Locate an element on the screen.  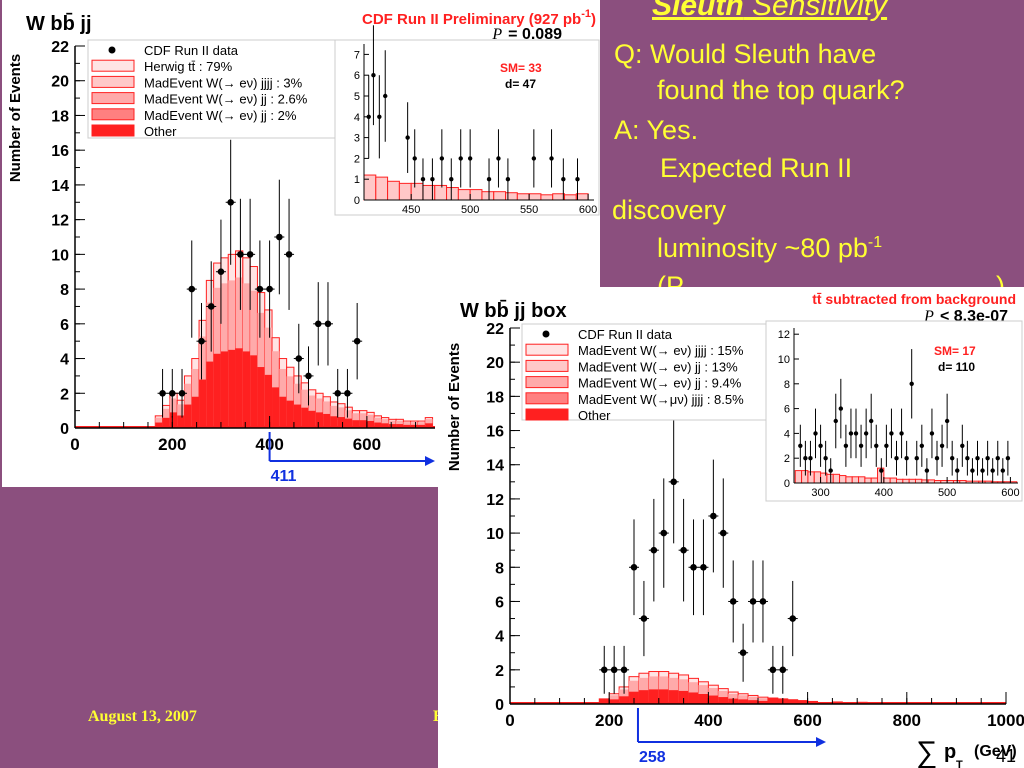
legend-label: Herwig tt̄ : 79% is located at coordinates (188, 66).